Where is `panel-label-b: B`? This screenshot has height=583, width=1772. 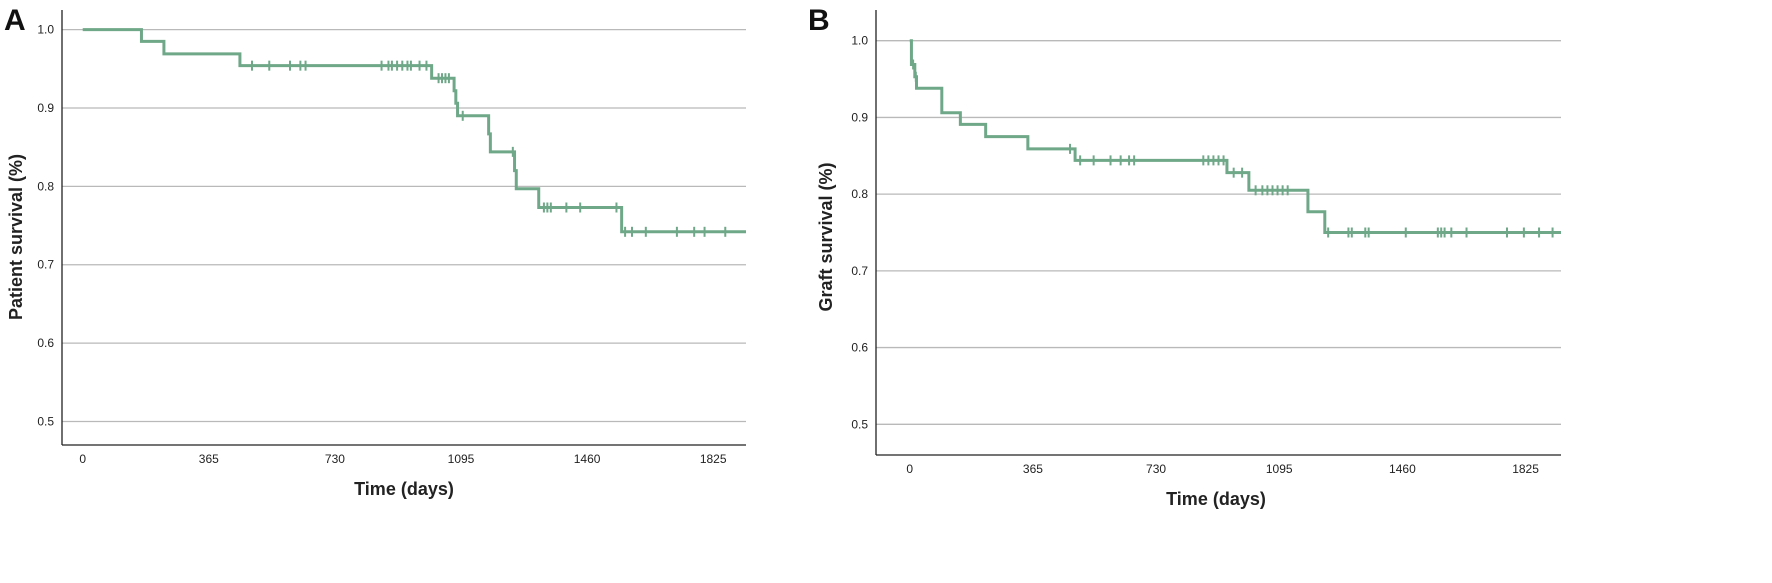 panel-label-b: B is located at coordinates (819, 20).